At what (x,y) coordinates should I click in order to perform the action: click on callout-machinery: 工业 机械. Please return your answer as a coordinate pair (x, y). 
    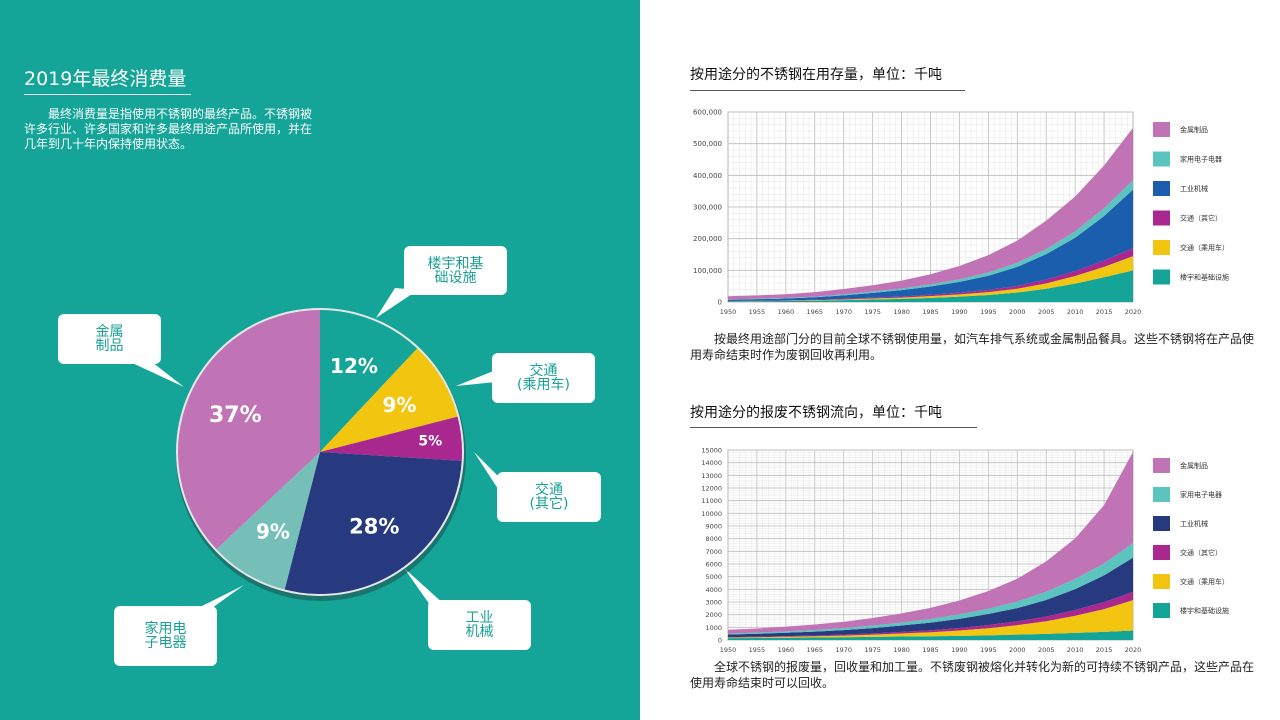
    Looking at the image, I should click on (479, 625).